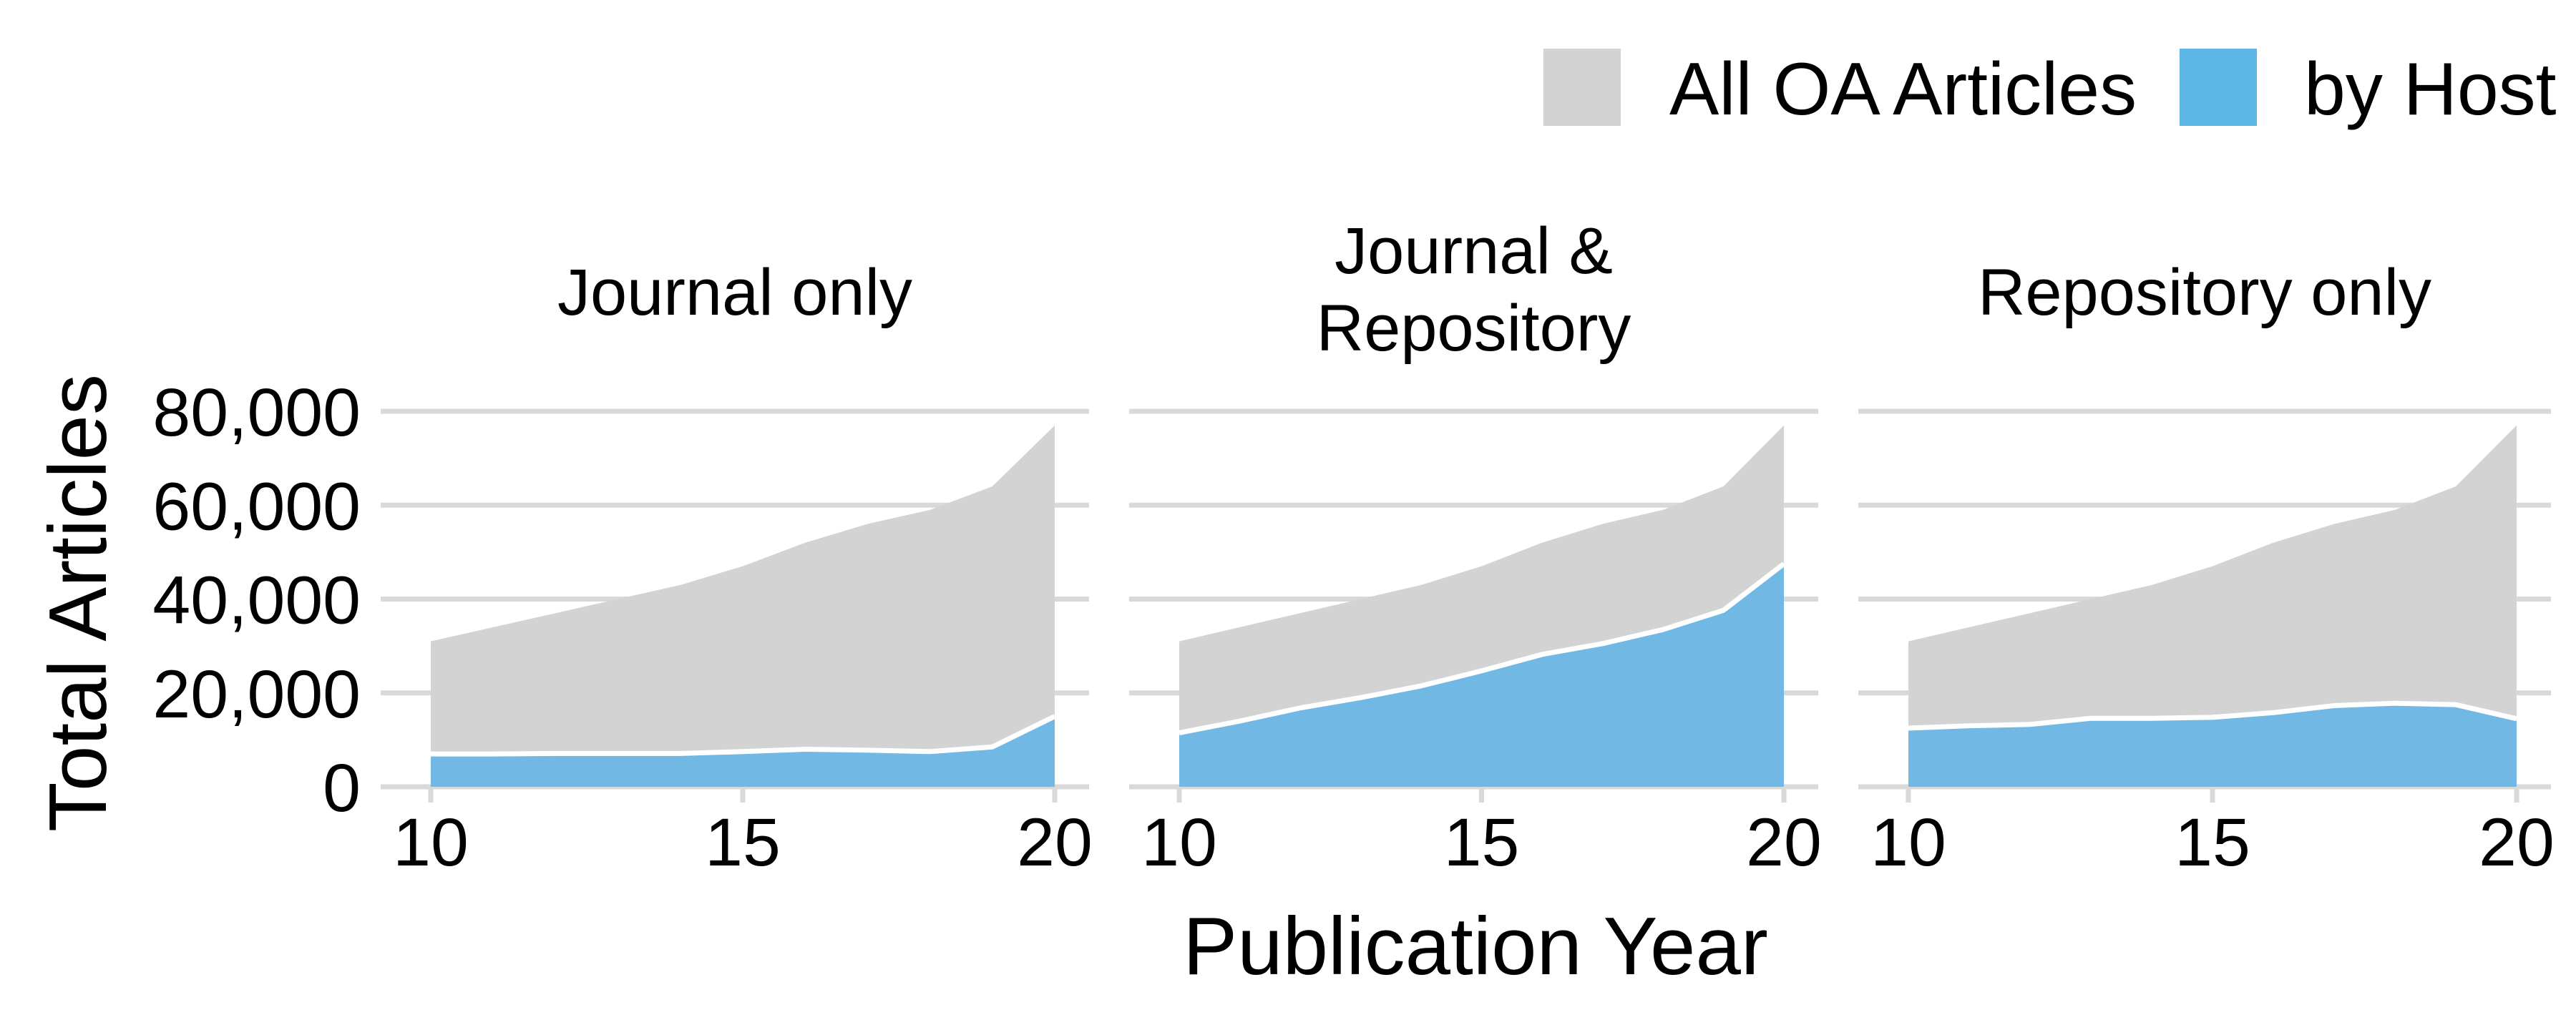 Image resolution: width=2576 pixels, height=1030 pixels. Describe the element at coordinates (2218, 87) in the screenshot. I see `legend-swatch-by-host` at that location.